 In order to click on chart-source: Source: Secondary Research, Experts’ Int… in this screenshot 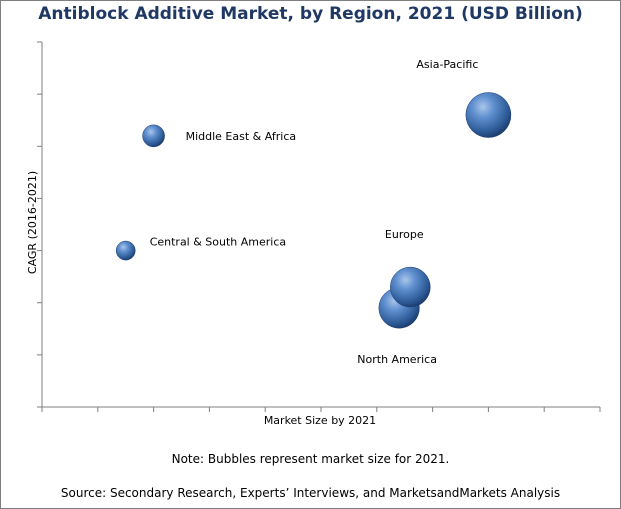, I will do `click(310, 493)`.